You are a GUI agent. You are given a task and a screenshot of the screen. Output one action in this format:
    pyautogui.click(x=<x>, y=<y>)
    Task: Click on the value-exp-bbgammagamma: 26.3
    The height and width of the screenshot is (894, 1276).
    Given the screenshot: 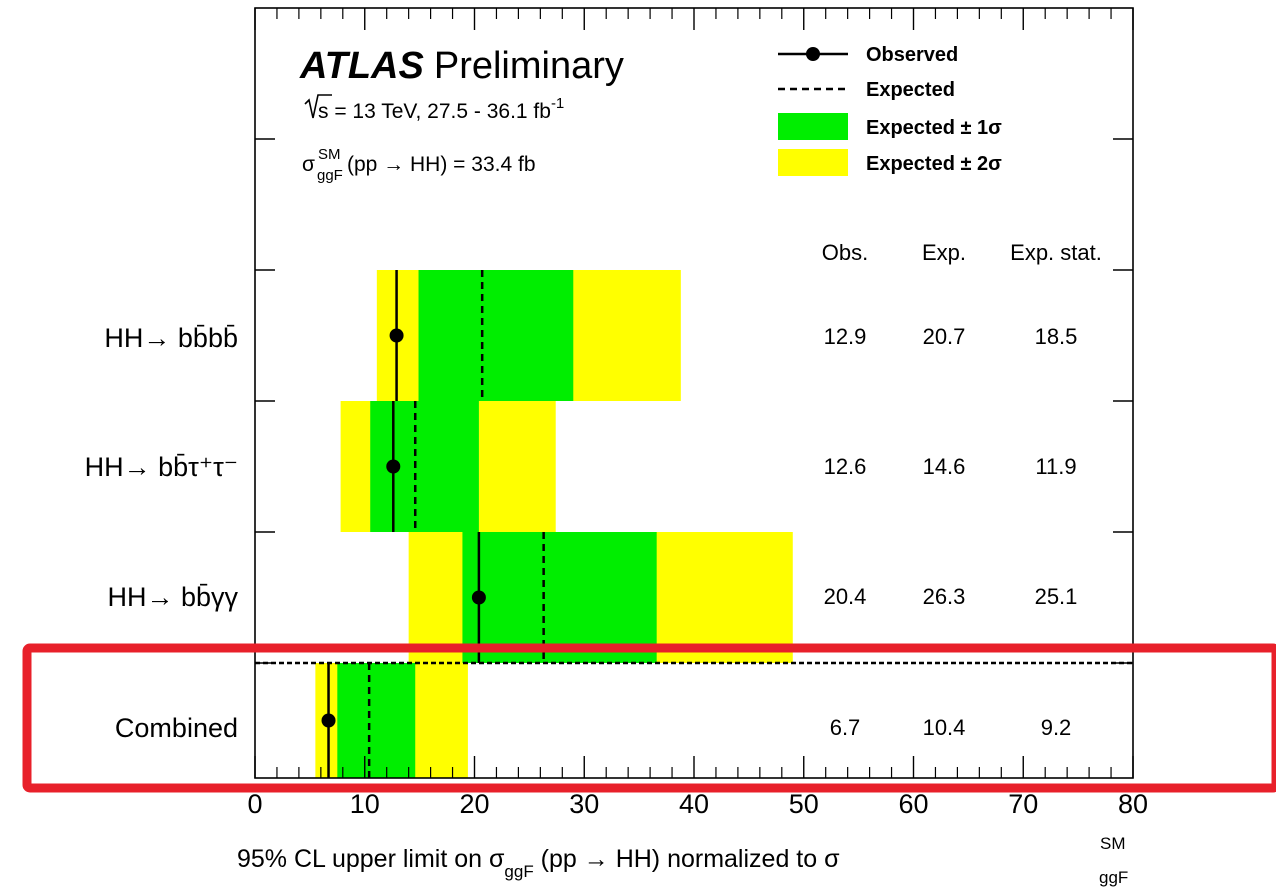 What is the action you would take?
    pyautogui.click(x=944, y=596)
    